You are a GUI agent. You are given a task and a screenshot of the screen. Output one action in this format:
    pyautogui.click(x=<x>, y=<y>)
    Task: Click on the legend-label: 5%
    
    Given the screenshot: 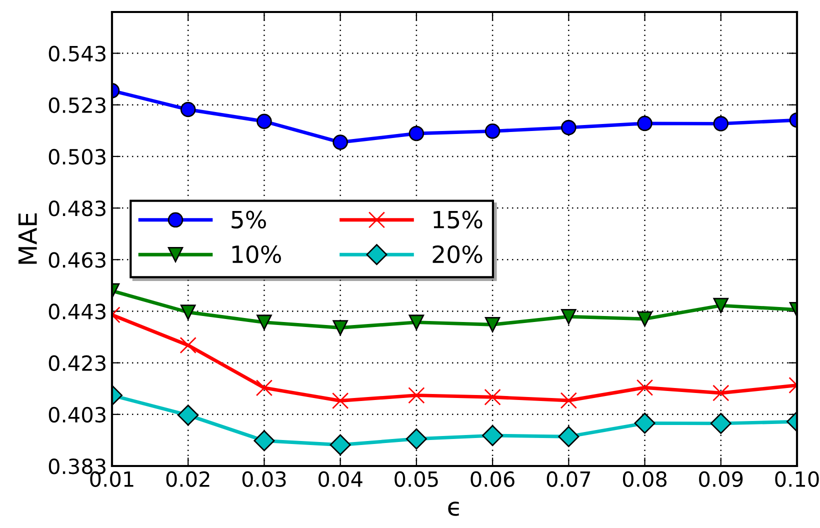 What is the action you would take?
    pyautogui.click(x=249, y=219)
    